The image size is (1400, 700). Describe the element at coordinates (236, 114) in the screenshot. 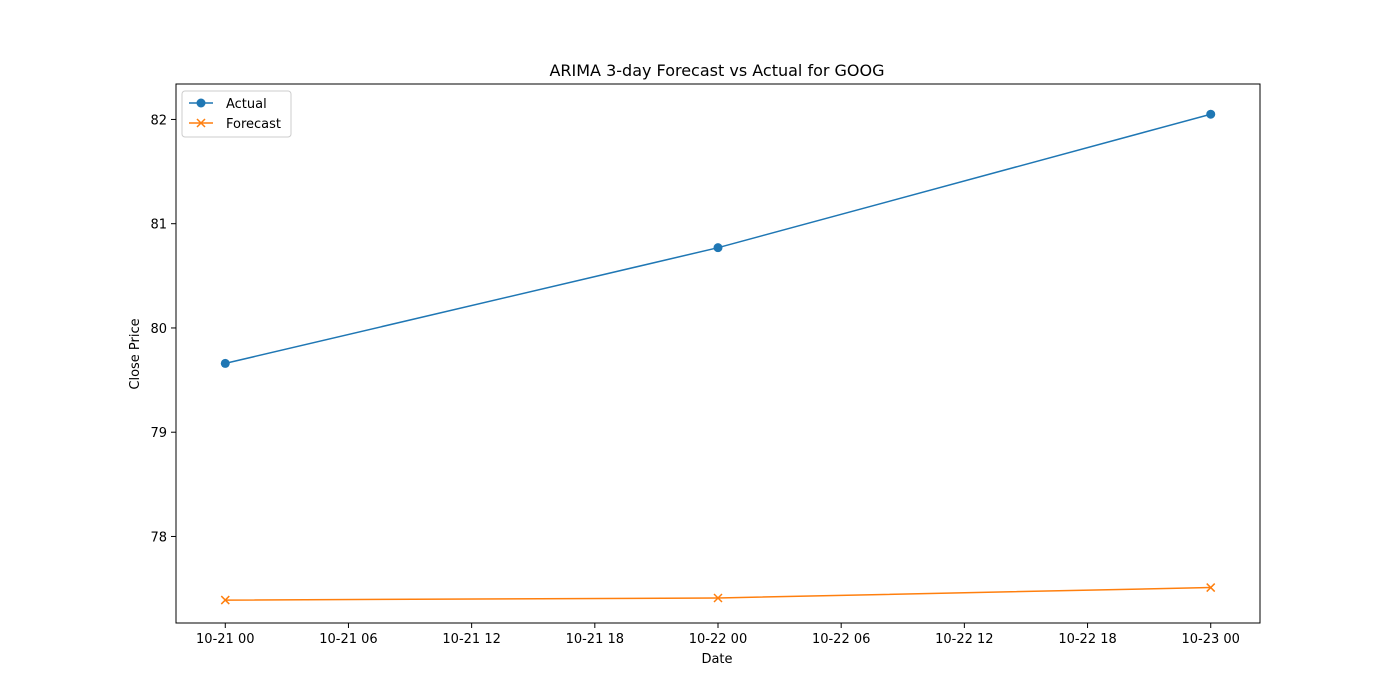

I see `legend: Actual Forecast` at that location.